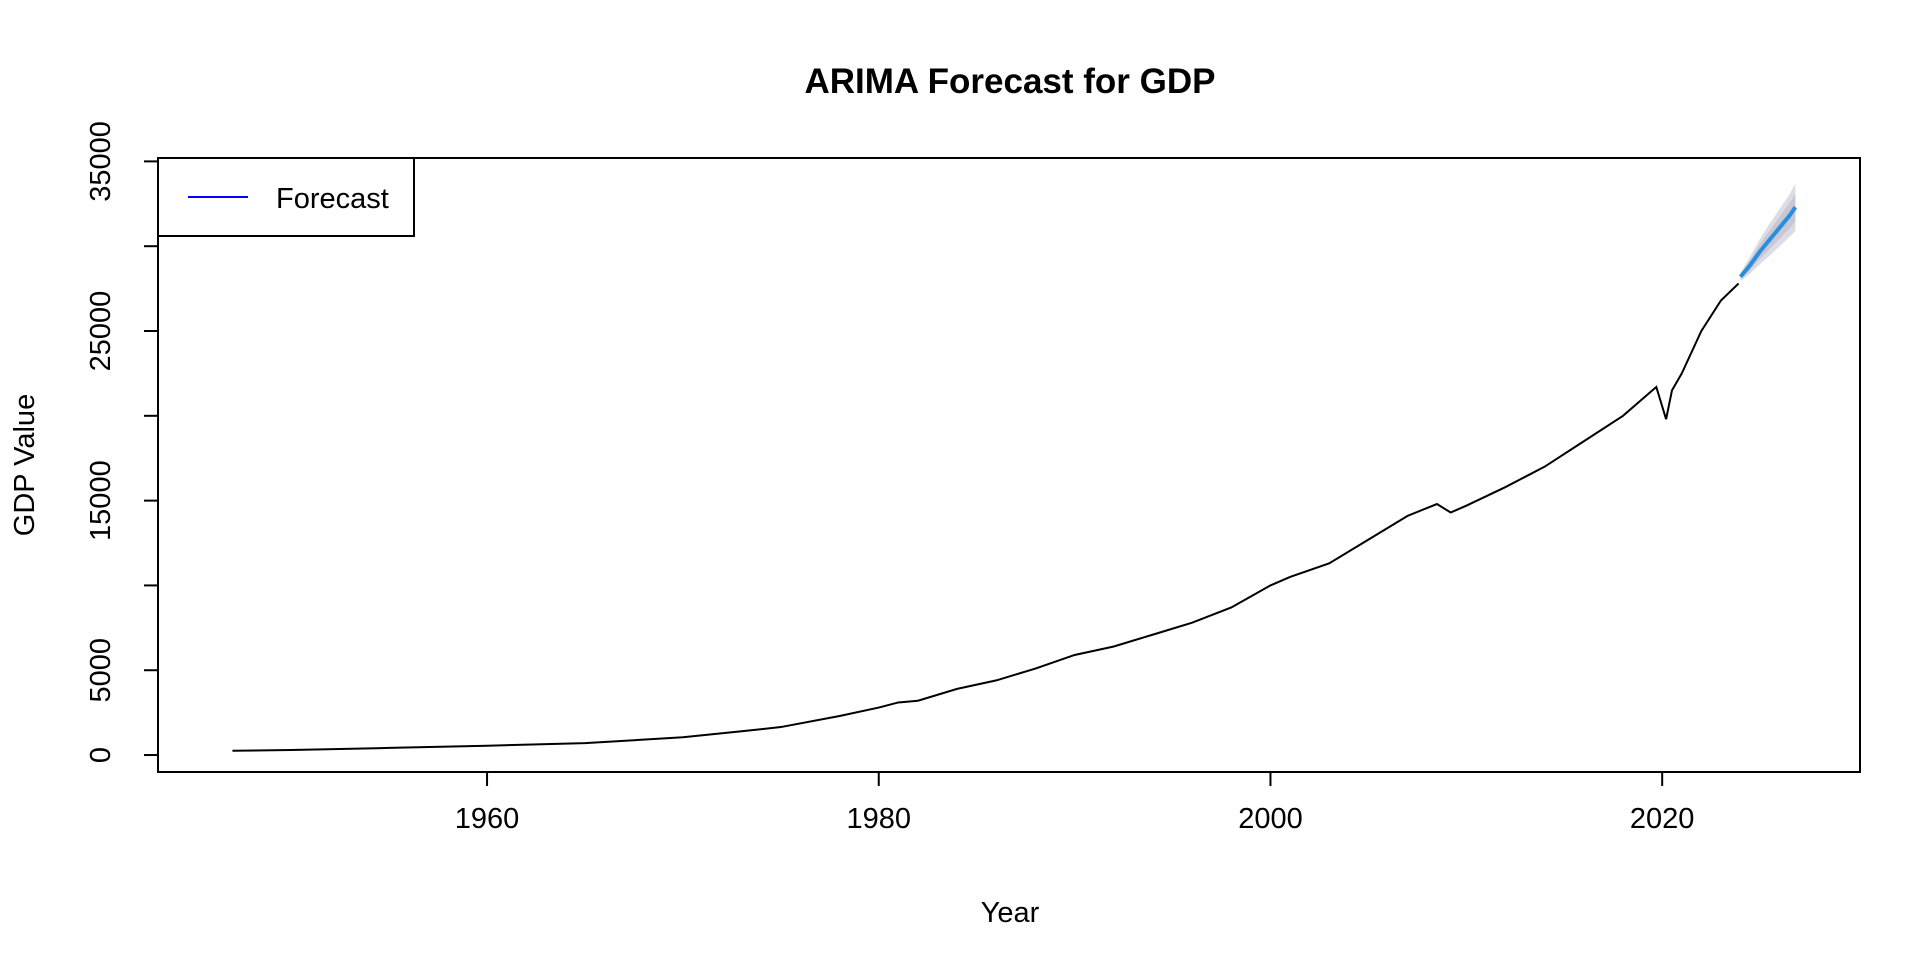 The image size is (1920, 960). Describe the element at coordinates (332, 199) in the screenshot. I see `legend-label-forecast: Forecast` at that location.